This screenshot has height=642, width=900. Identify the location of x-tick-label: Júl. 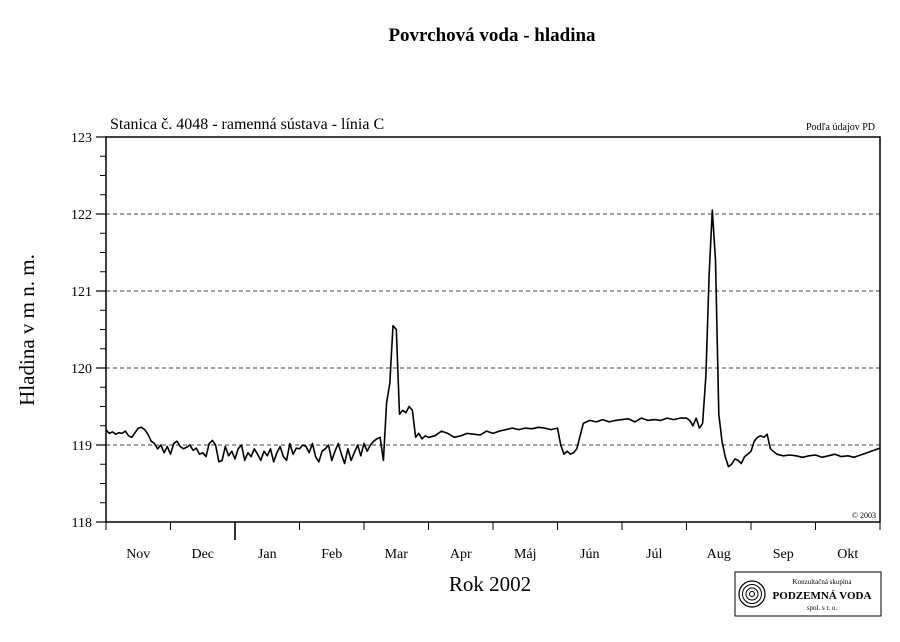
(654, 554).